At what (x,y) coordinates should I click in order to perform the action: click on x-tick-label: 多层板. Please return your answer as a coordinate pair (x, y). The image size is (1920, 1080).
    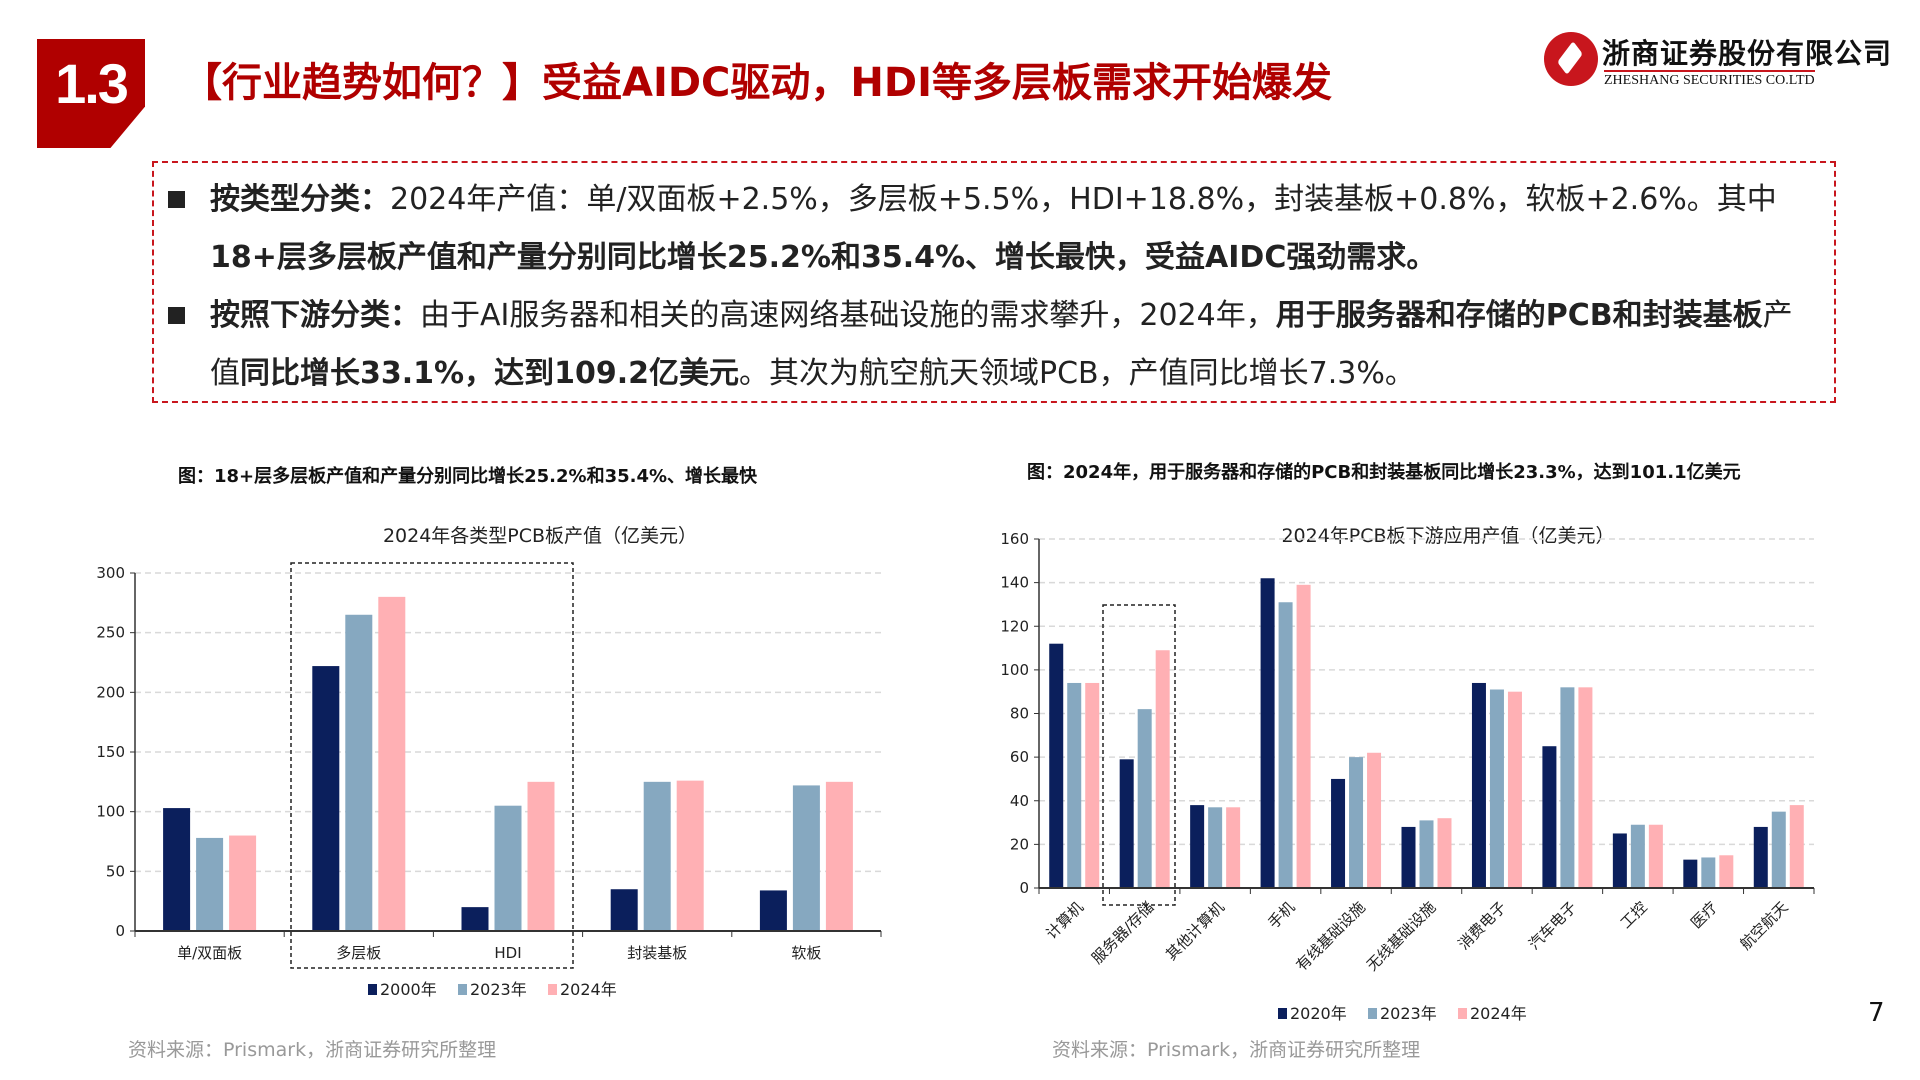
    Looking at the image, I should click on (358, 953).